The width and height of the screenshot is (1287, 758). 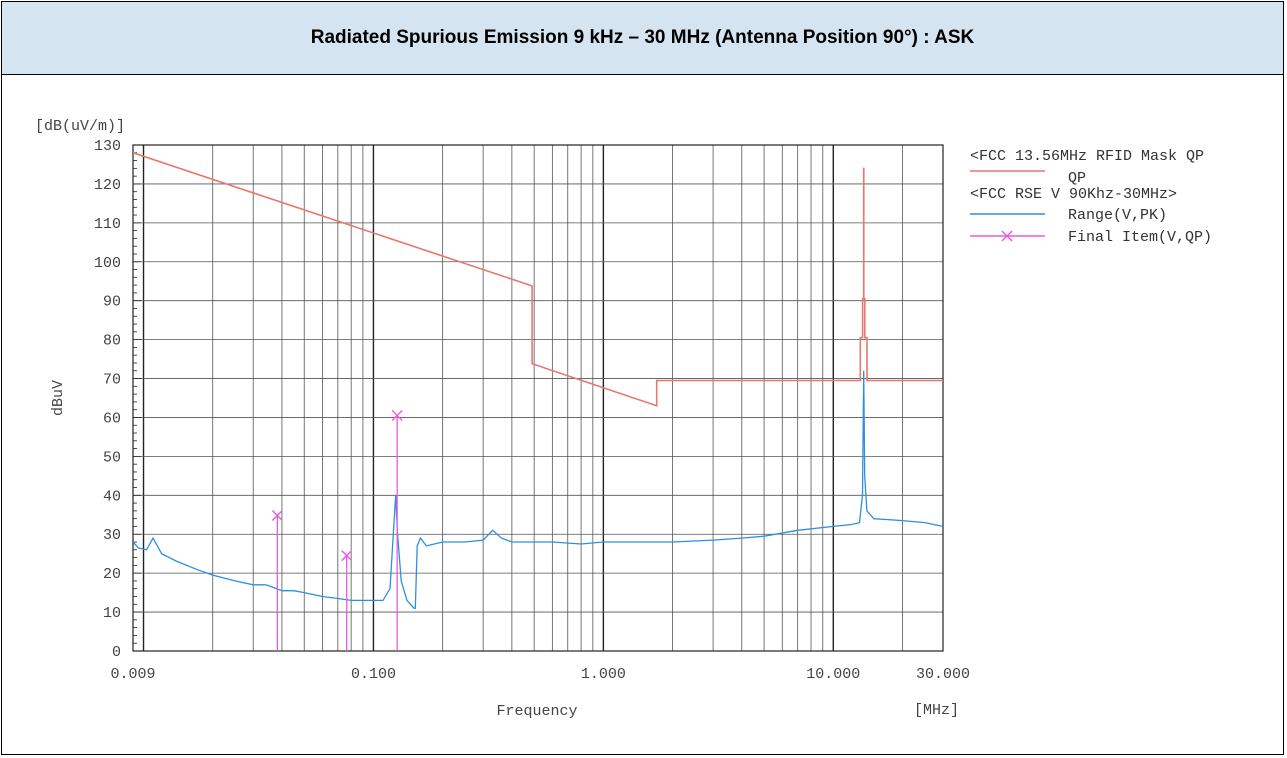 What do you see at coordinates (112, 496) in the screenshot?
I see `y-tick-label: 40` at bounding box center [112, 496].